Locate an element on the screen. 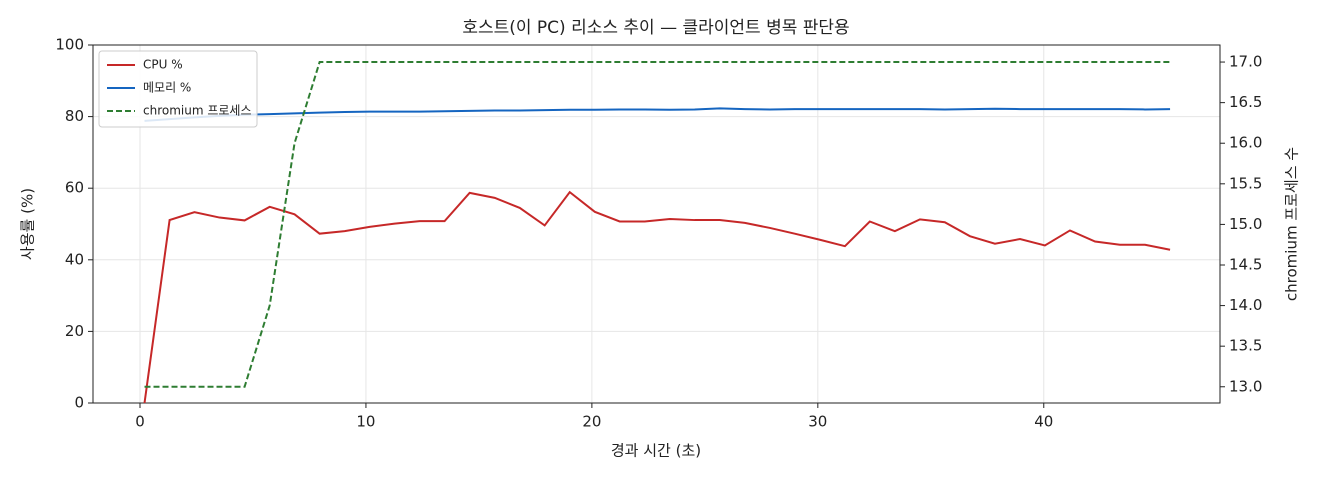 Image resolution: width=1320 pixels, height=480 pixels. y-tick-label: 20 is located at coordinates (74, 331).